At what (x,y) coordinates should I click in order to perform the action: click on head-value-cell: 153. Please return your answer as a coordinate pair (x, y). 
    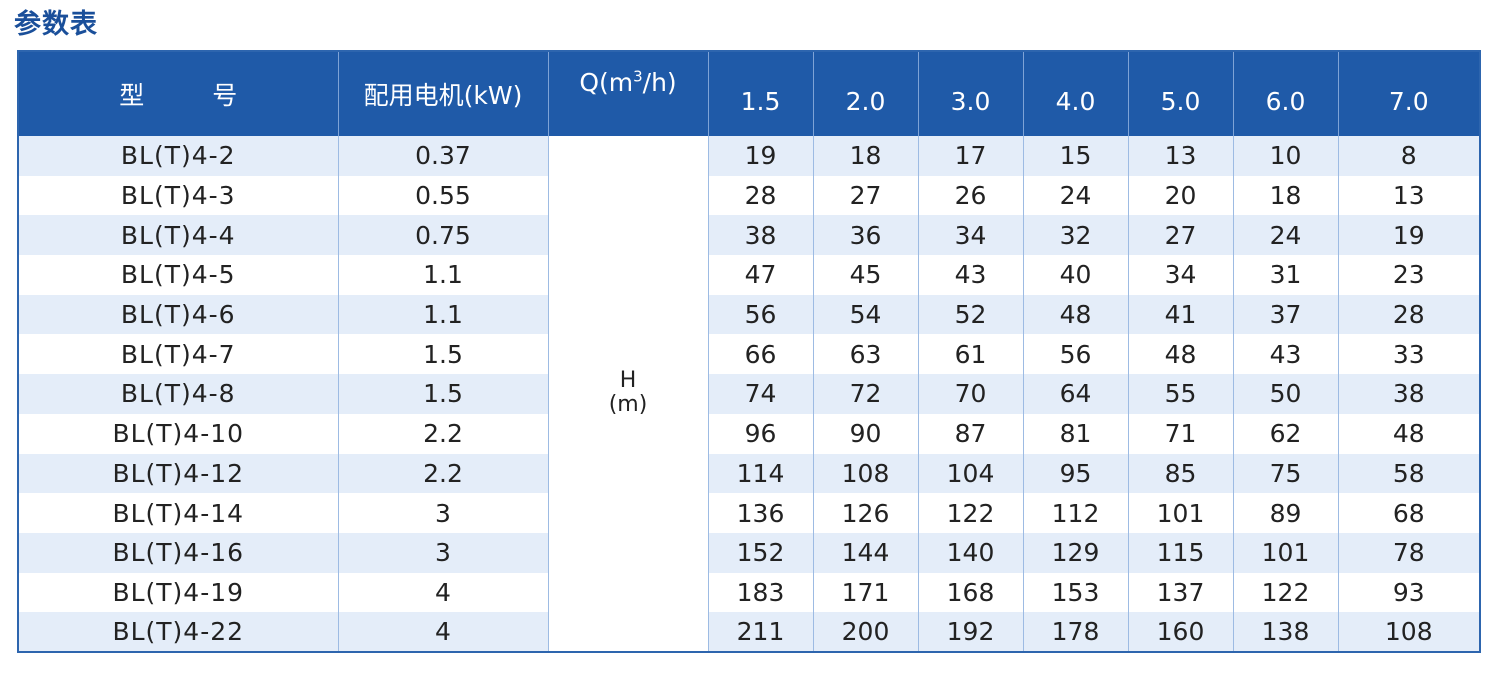
    Looking at the image, I should click on (1075, 592).